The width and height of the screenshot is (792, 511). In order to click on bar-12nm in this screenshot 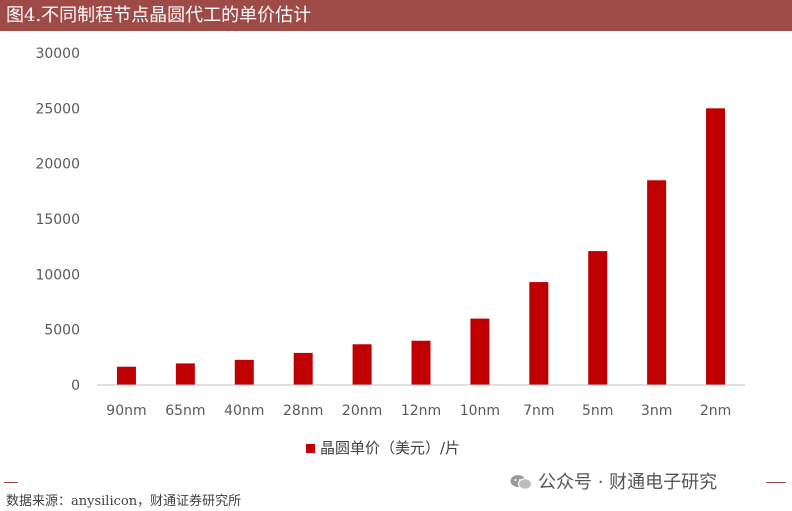, I will do `click(421, 362)`.